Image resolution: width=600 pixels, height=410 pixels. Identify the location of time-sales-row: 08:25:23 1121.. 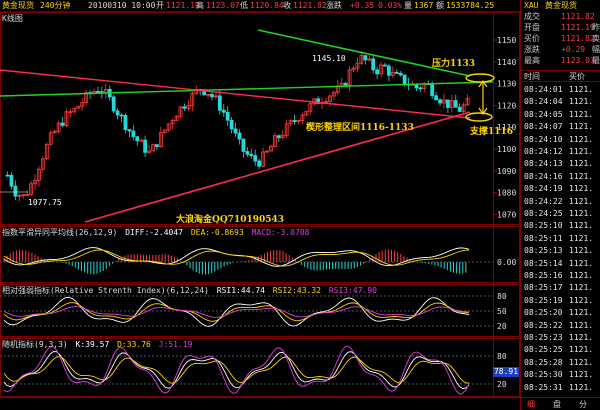
(560, 338).